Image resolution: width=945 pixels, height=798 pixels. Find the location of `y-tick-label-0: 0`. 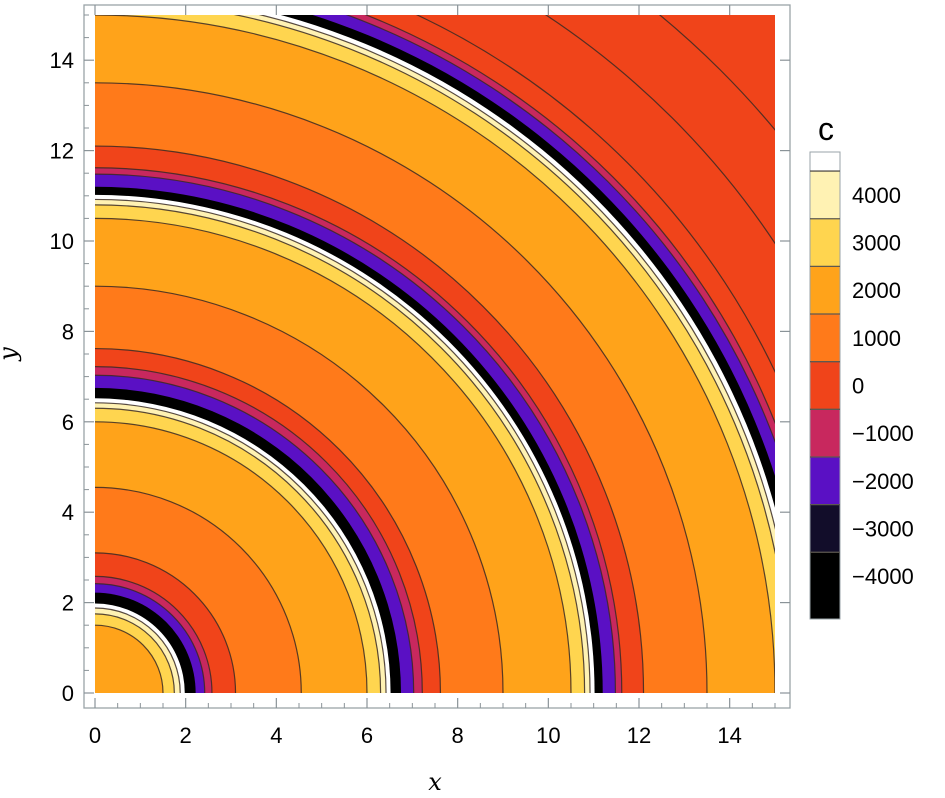

y-tick-label-0: 0 is located at coordinates (68, 693).